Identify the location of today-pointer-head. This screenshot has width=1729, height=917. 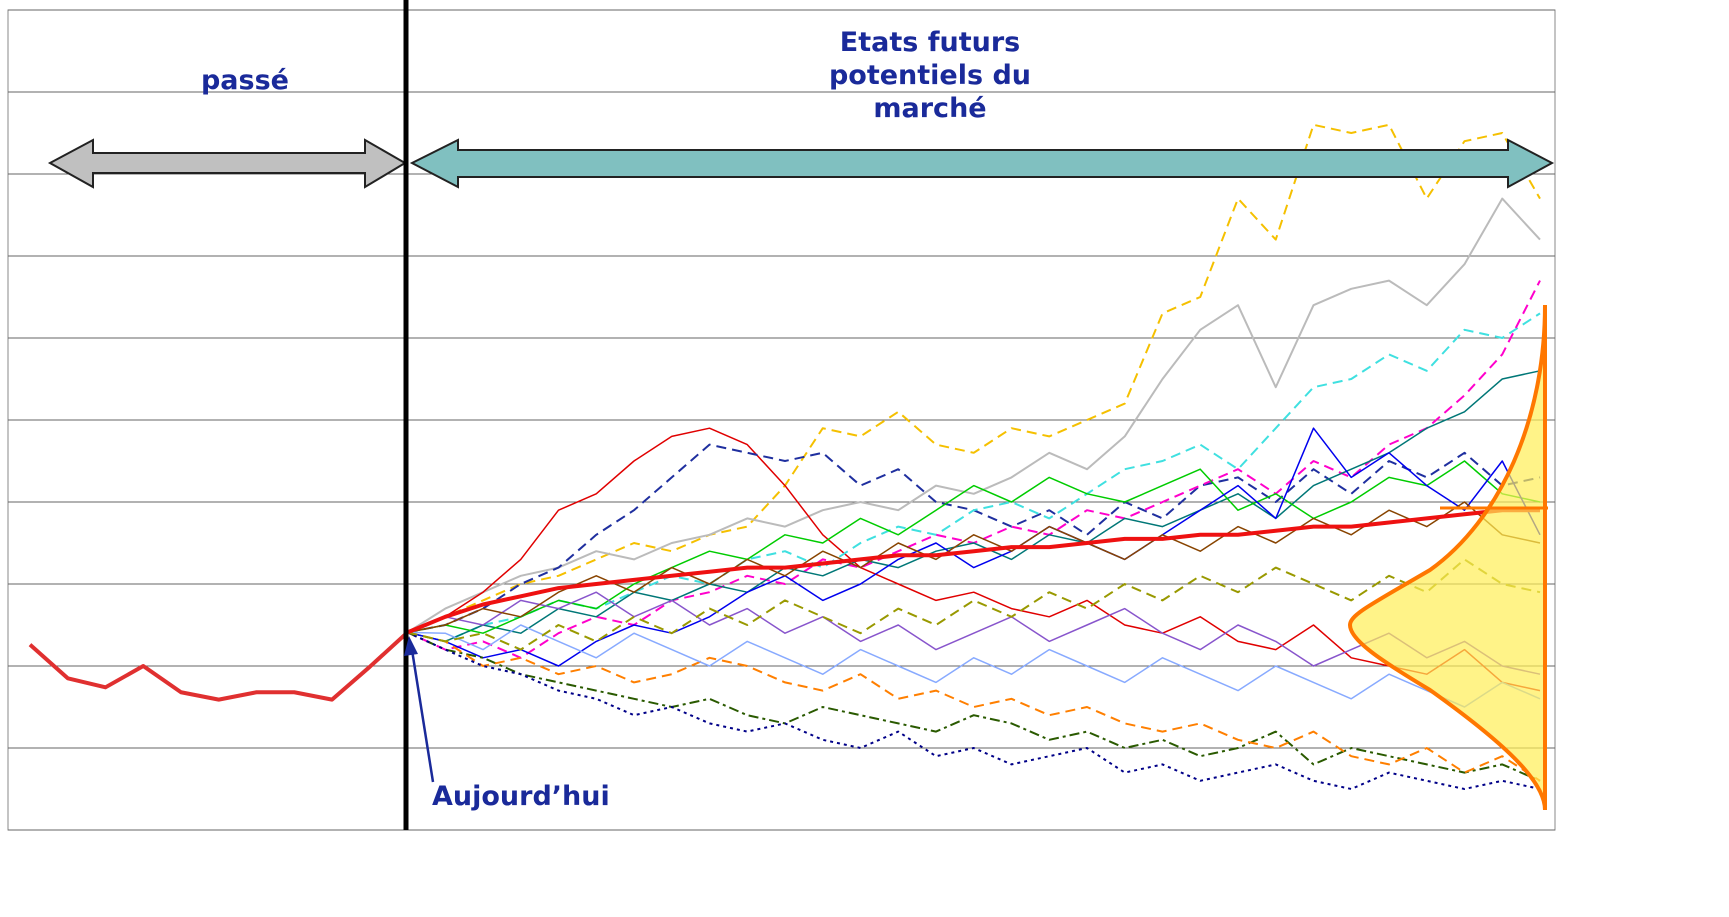
(411, 646).